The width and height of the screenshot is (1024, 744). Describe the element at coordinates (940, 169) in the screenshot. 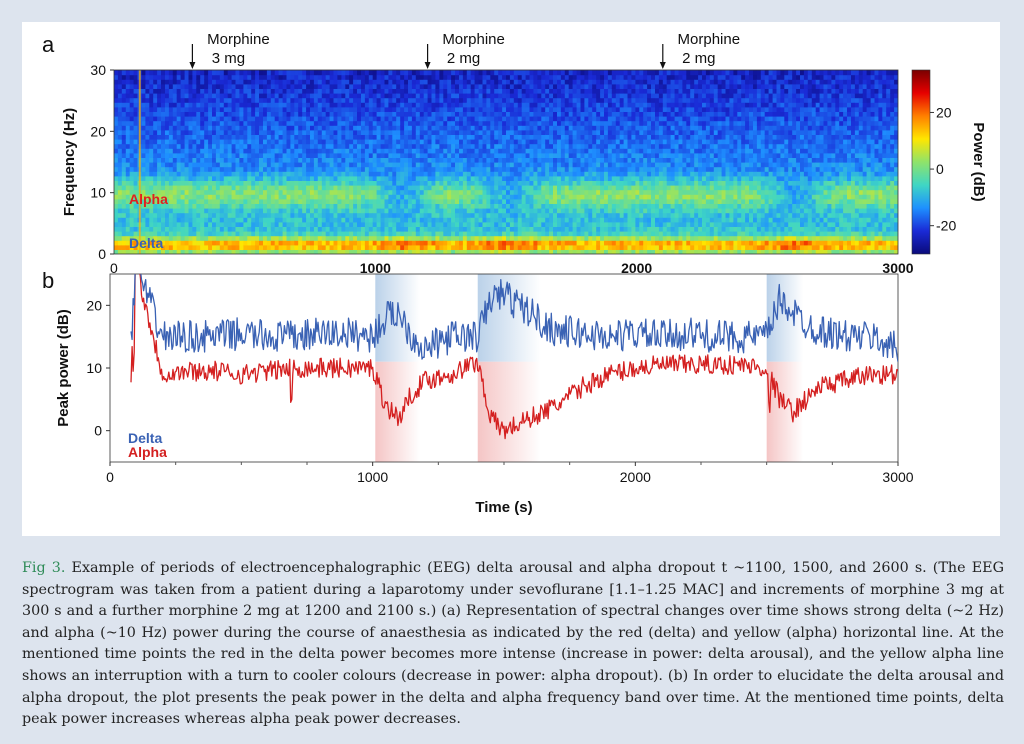

I see `colorbar-tick-label: 0` at that location.